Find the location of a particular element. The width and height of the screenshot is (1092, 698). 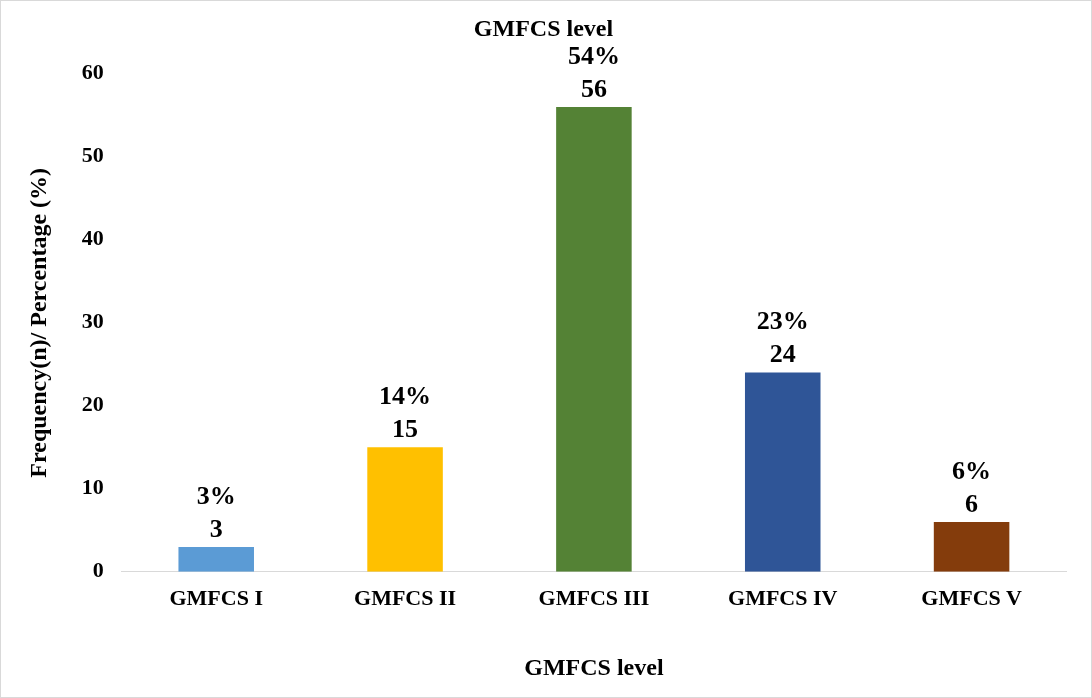

data-label: 14% 15 is located at coordinates (405, 412).